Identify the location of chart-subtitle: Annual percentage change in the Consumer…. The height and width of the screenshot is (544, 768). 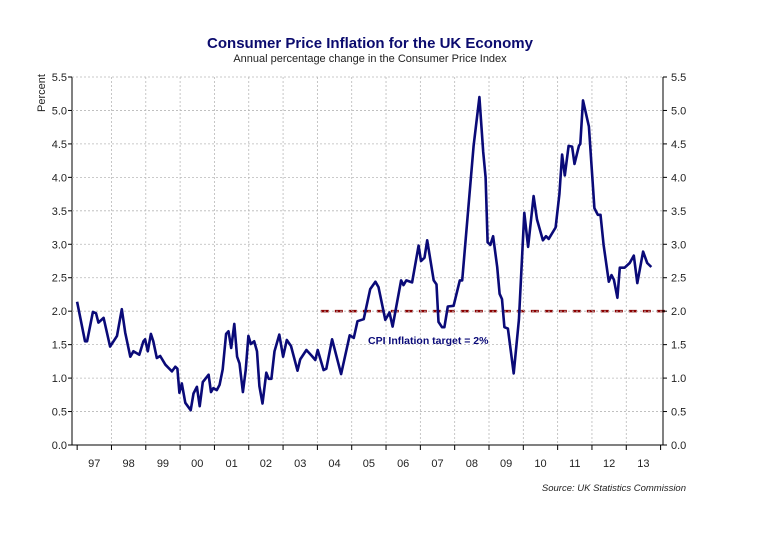
(370, 59).